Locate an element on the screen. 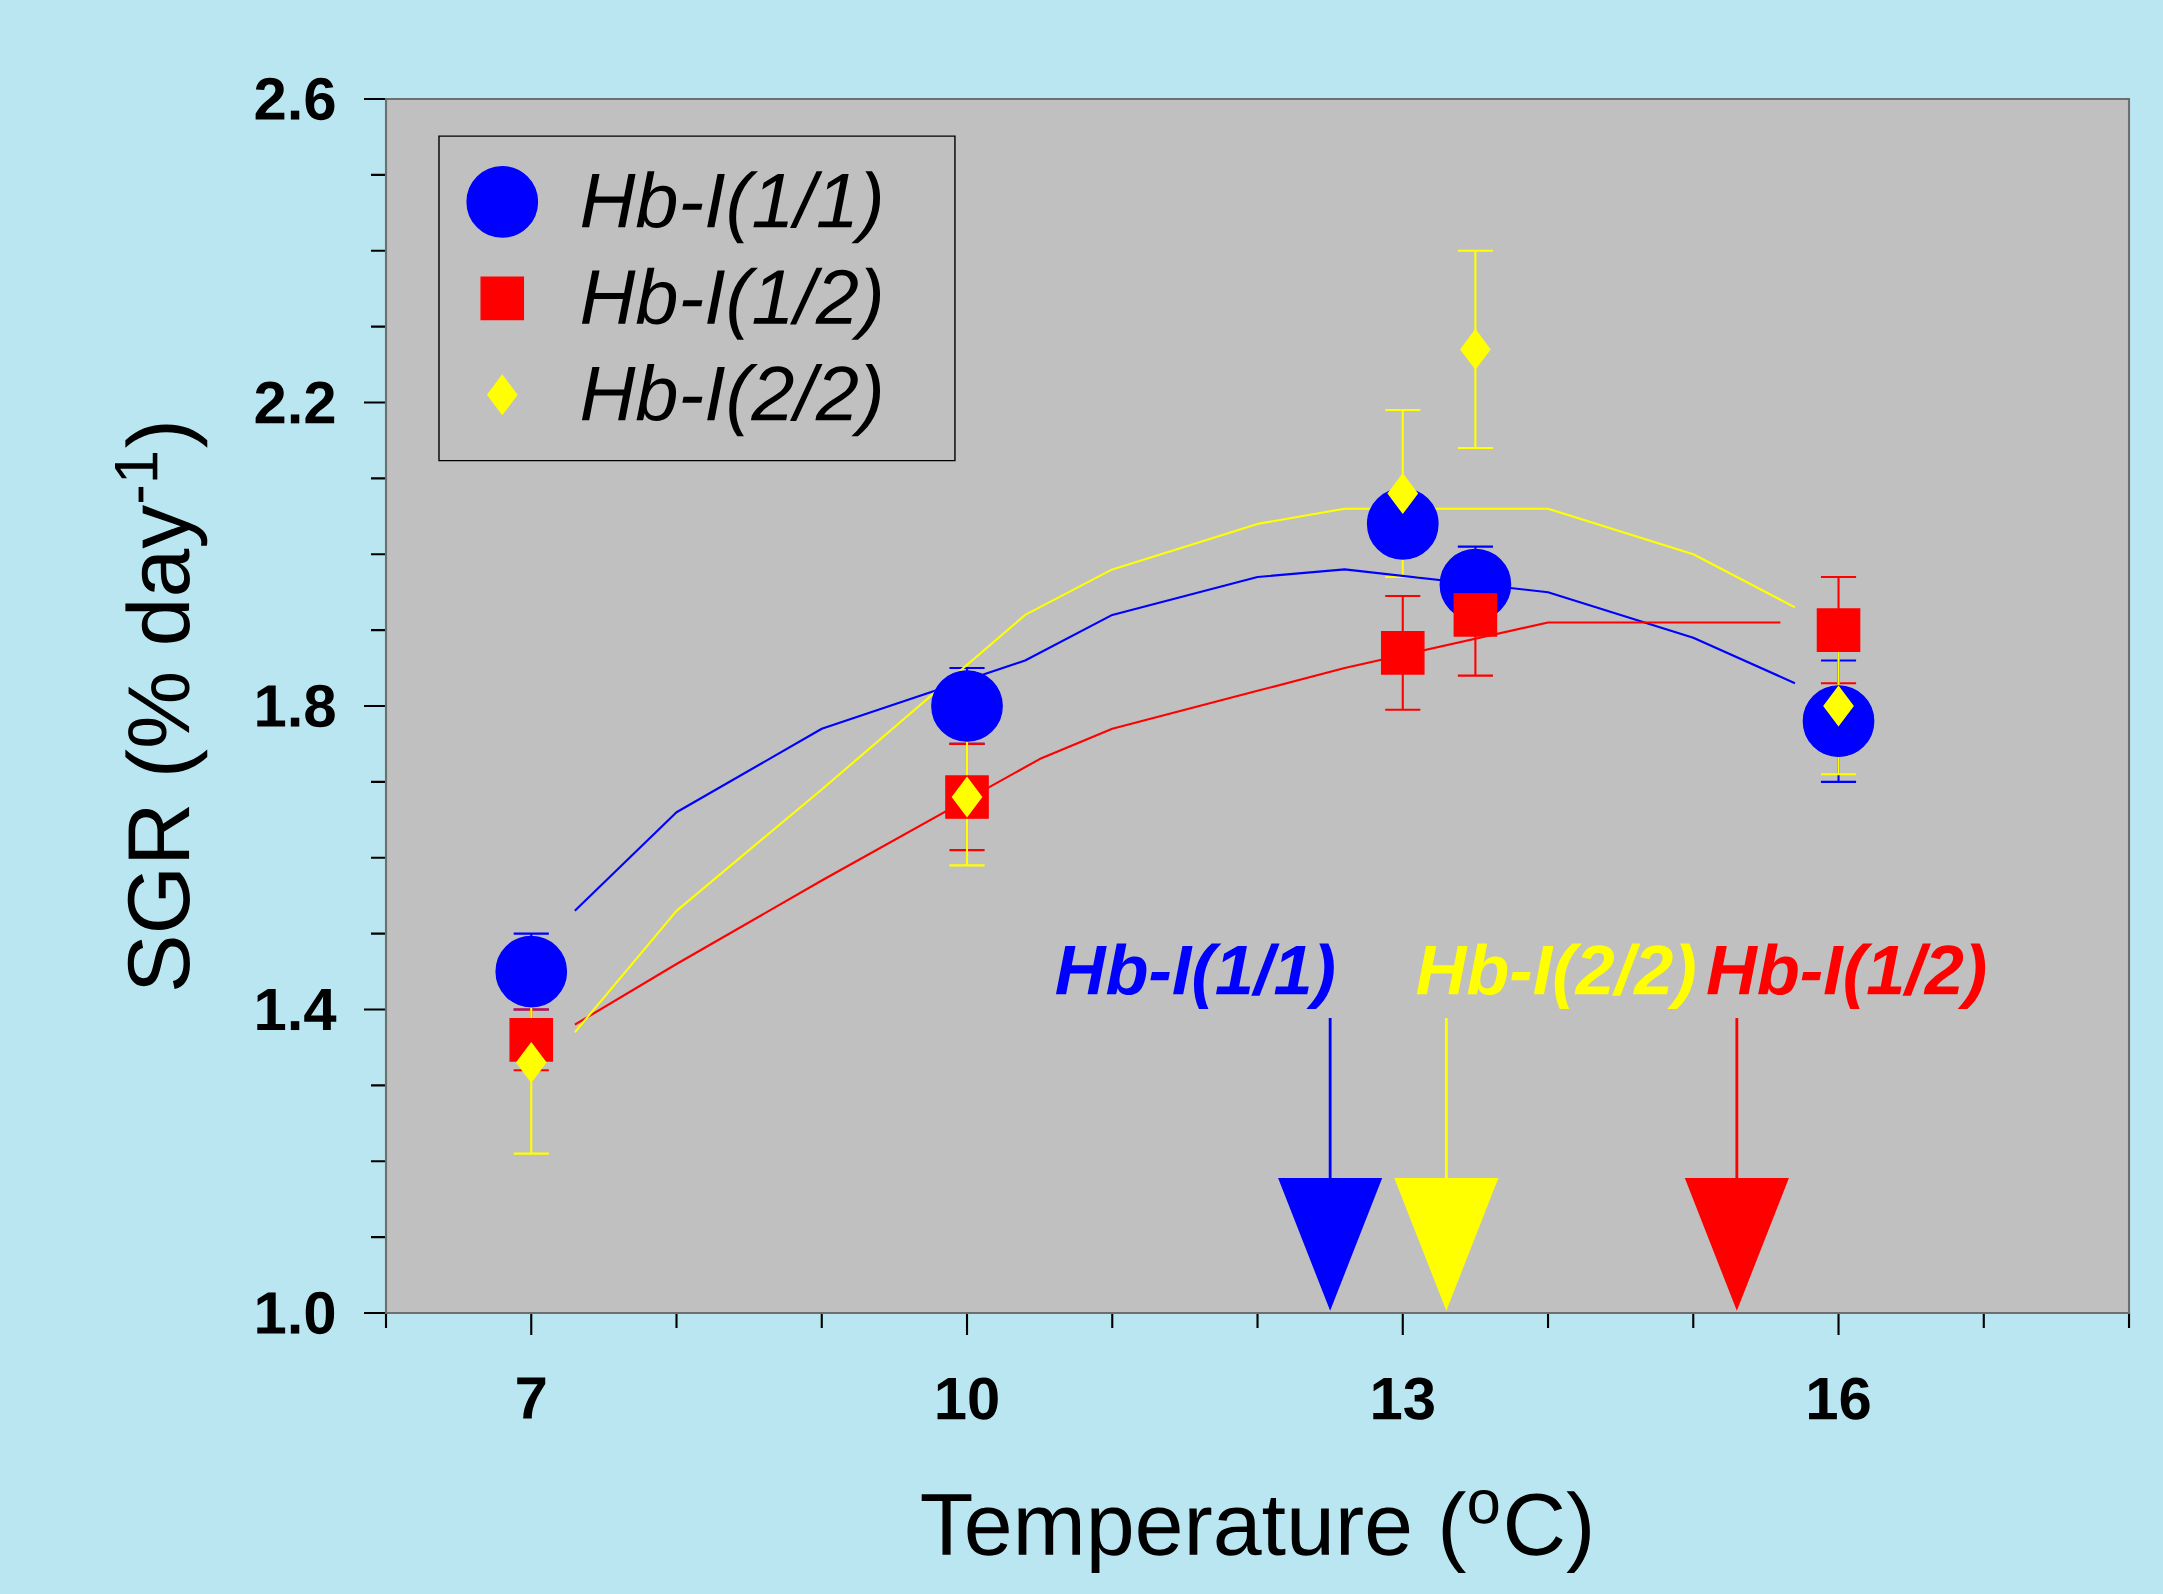  x-tick-label: 7 is located at coordinates (531, 1398).